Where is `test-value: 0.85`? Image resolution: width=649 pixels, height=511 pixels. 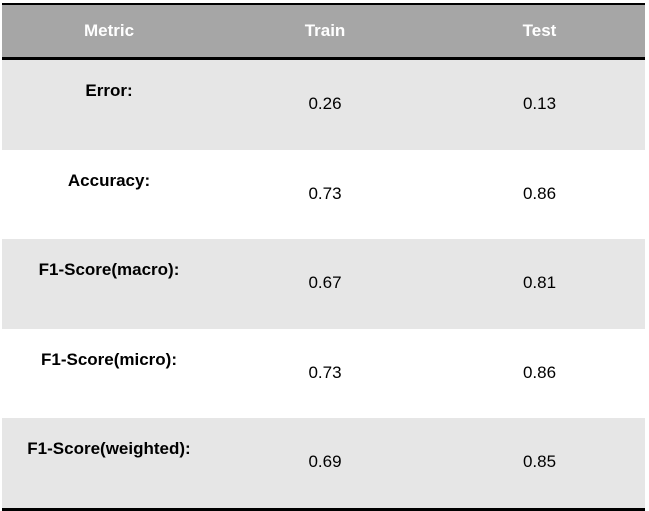 test-value: 0.85 is located at coordinates (539, 462).